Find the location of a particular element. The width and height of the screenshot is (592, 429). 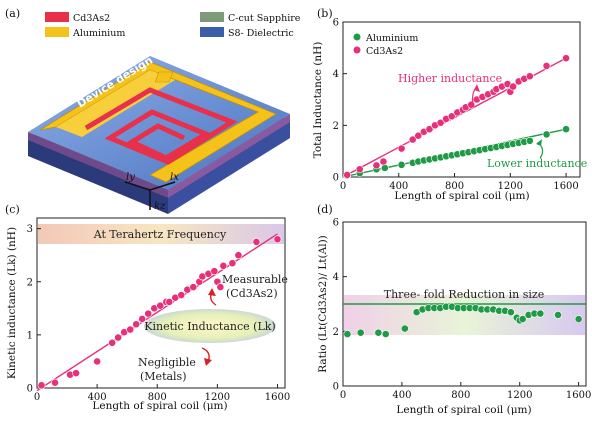

axis-kz-label: kz is located at coordinates (160, 206).